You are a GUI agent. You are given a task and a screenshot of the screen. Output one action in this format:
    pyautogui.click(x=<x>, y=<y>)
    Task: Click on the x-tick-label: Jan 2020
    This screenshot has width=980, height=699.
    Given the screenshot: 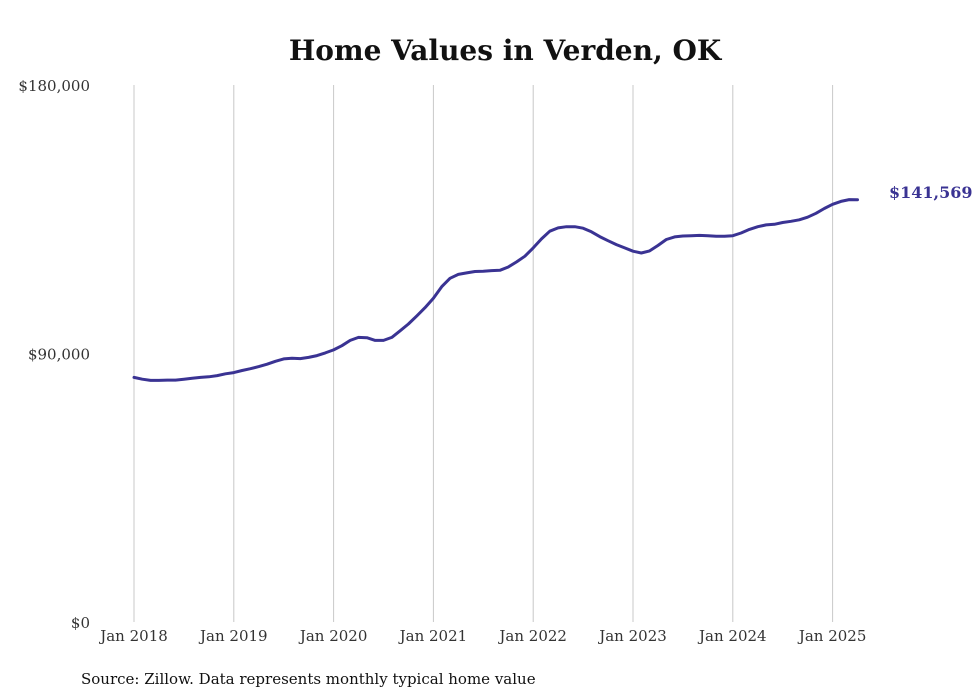 What is the action you would take?
    pyautogui.click(x=333, y=636)
    